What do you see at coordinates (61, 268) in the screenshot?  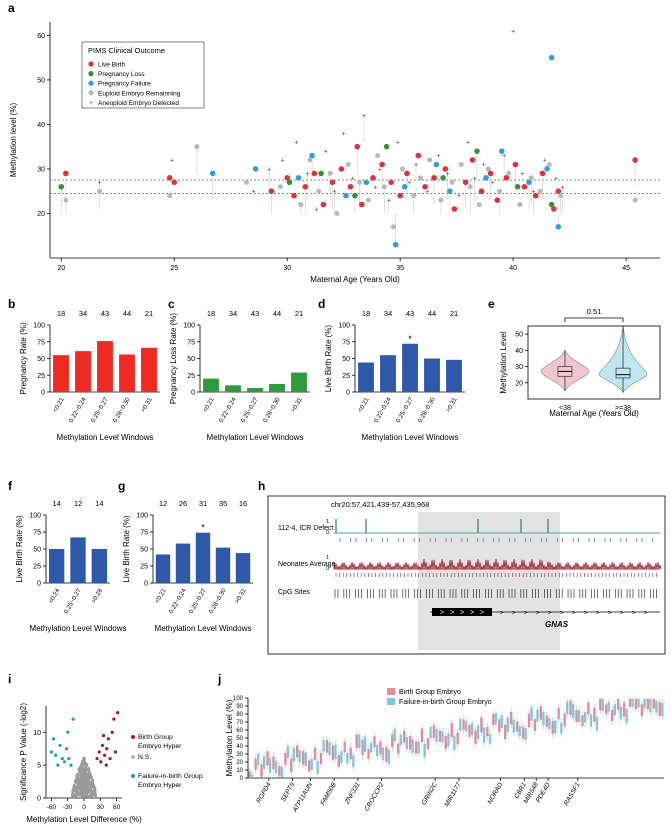 I see `a-x-tick-label: 20` at bounding box center [61, 268].